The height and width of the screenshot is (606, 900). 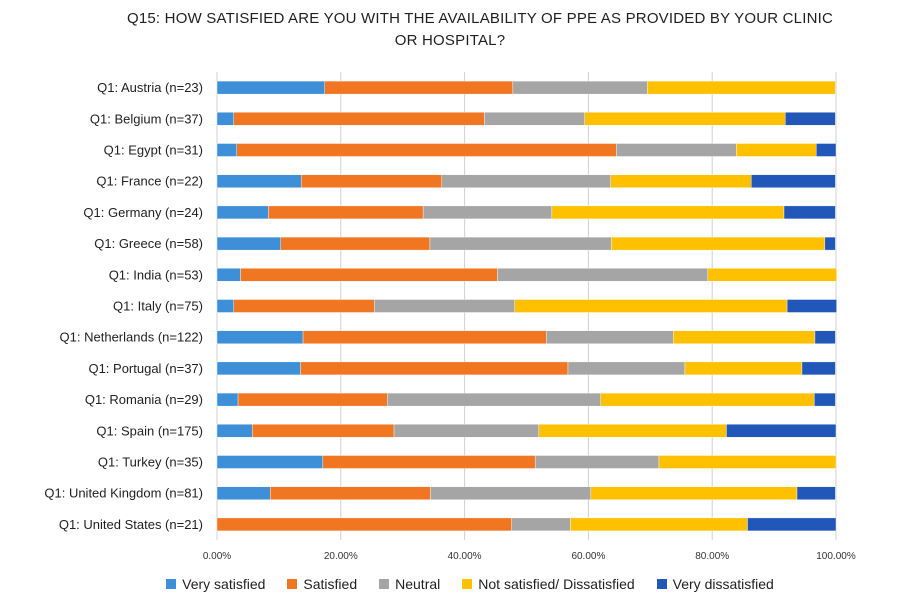 I want to click on category-label: Q1: India (n=53), so click(x=156, y=274).